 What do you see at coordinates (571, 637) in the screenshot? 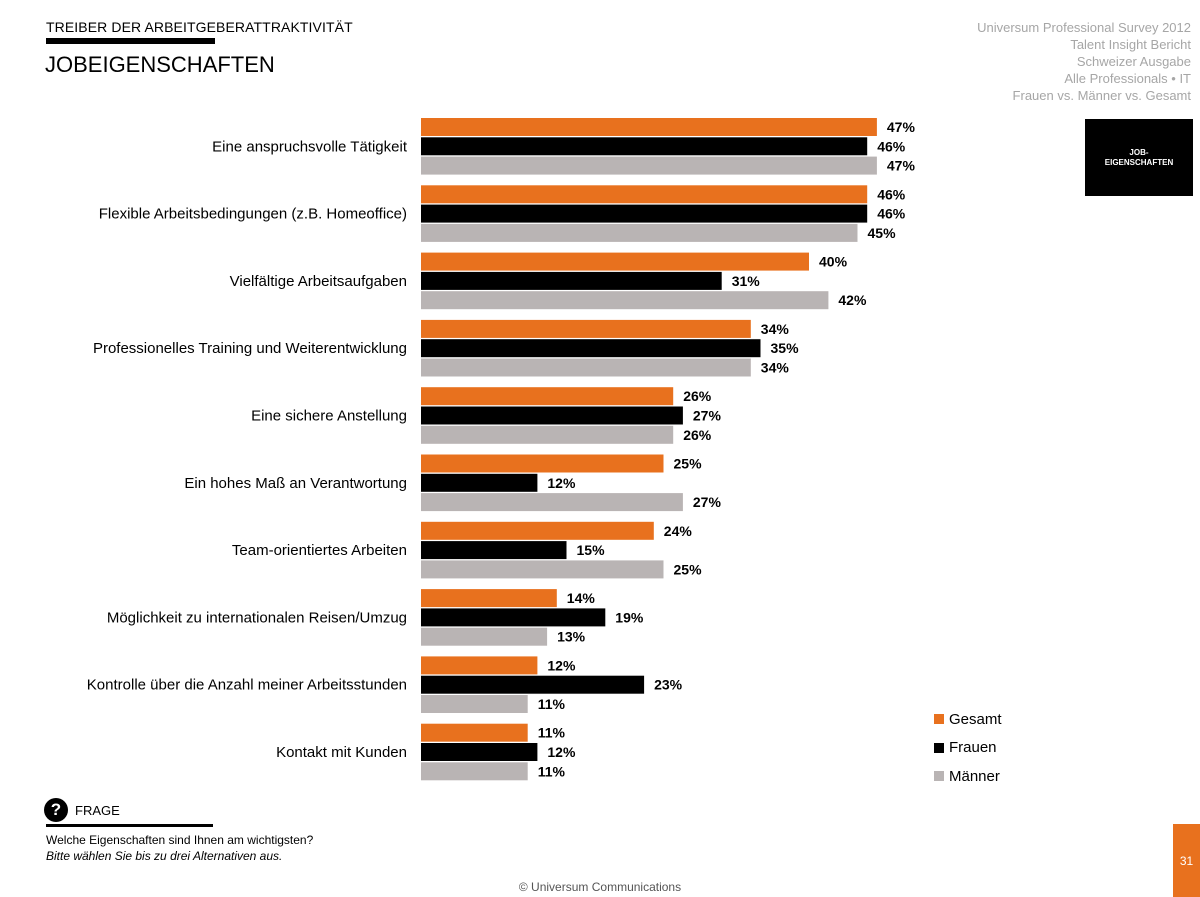
I see `data-label: 13%` at bounding box center [571, 637].